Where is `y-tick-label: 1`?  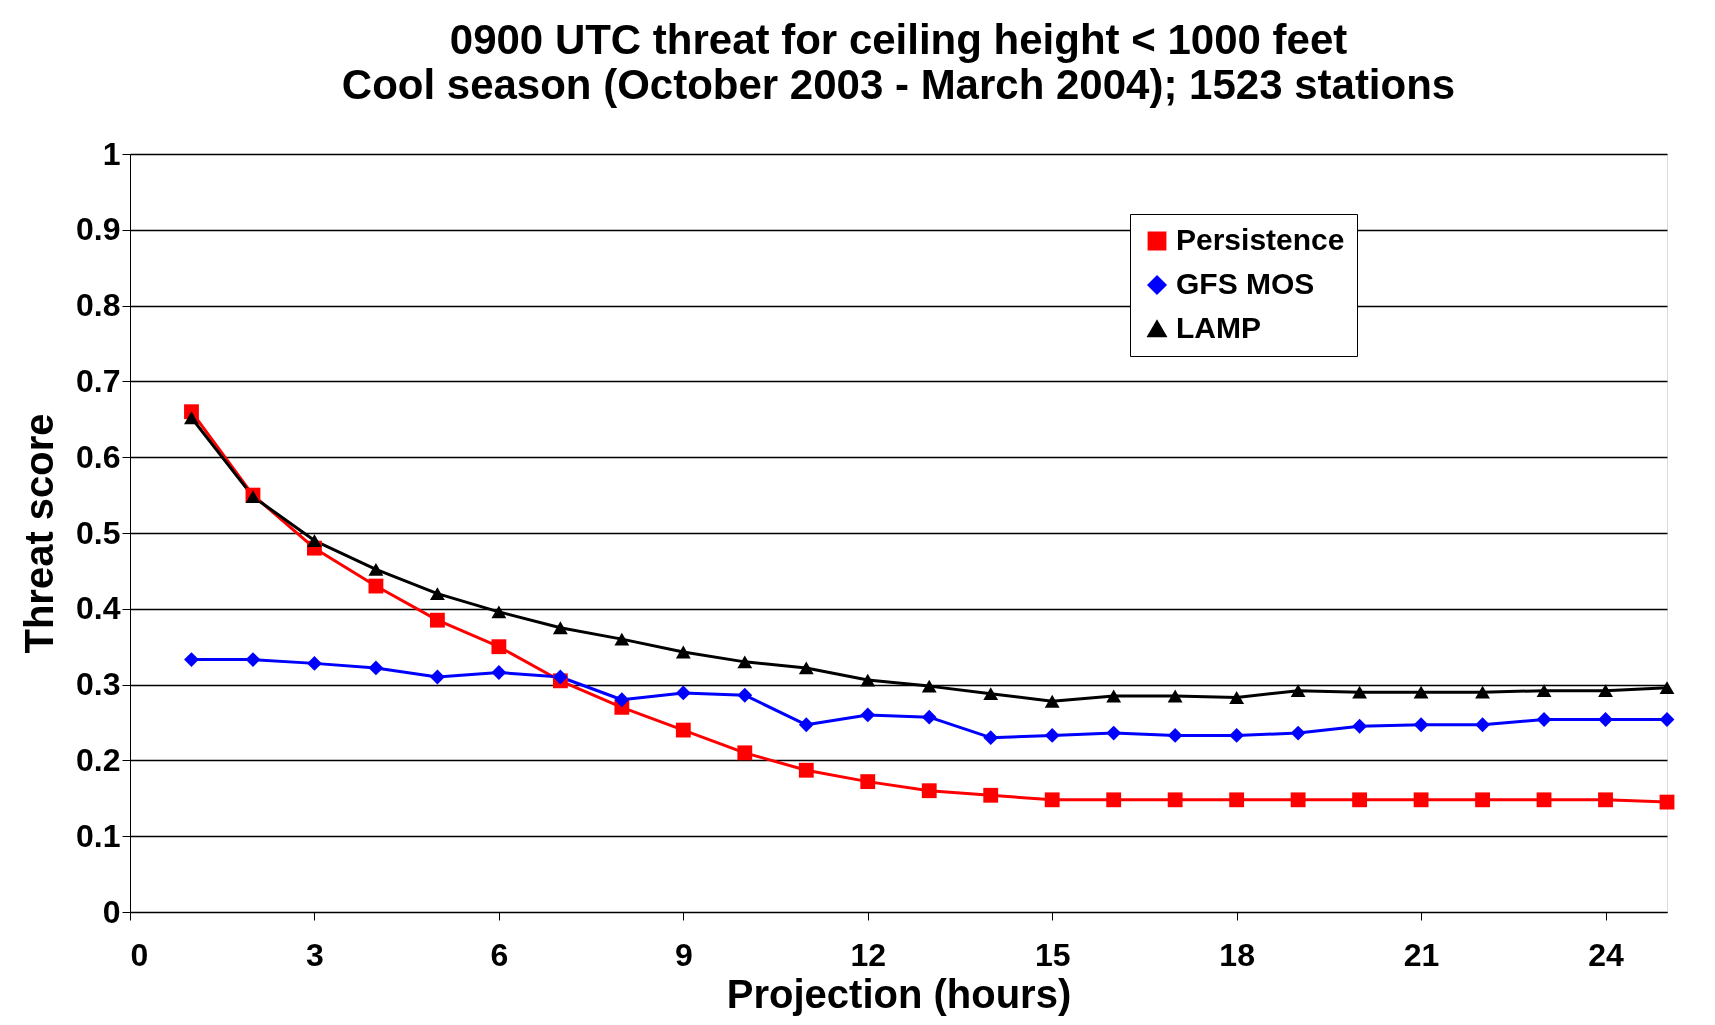 y-tick-label: 1 is located at coordinates (111, 153).